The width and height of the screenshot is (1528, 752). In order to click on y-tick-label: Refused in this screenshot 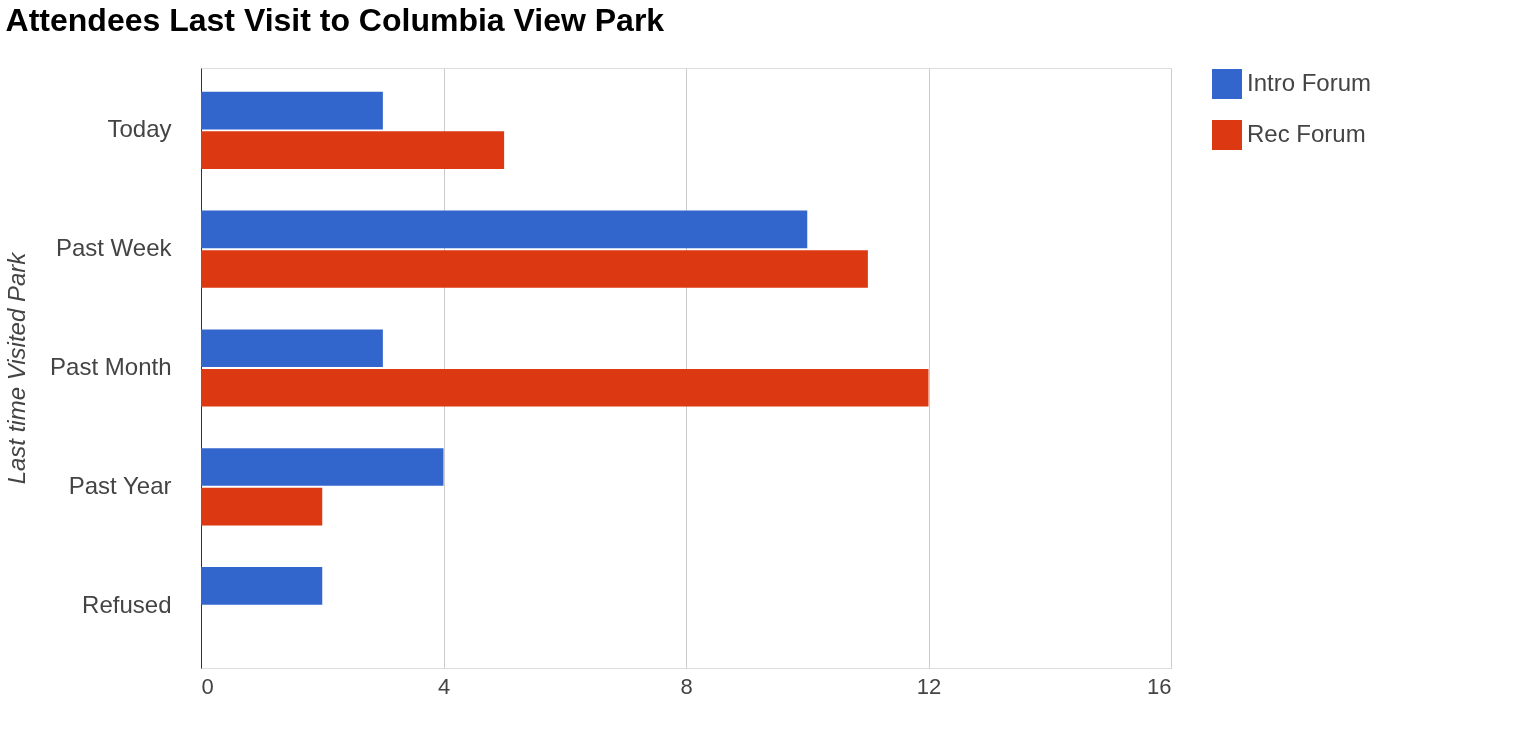, I will do `click(127, 604)`.